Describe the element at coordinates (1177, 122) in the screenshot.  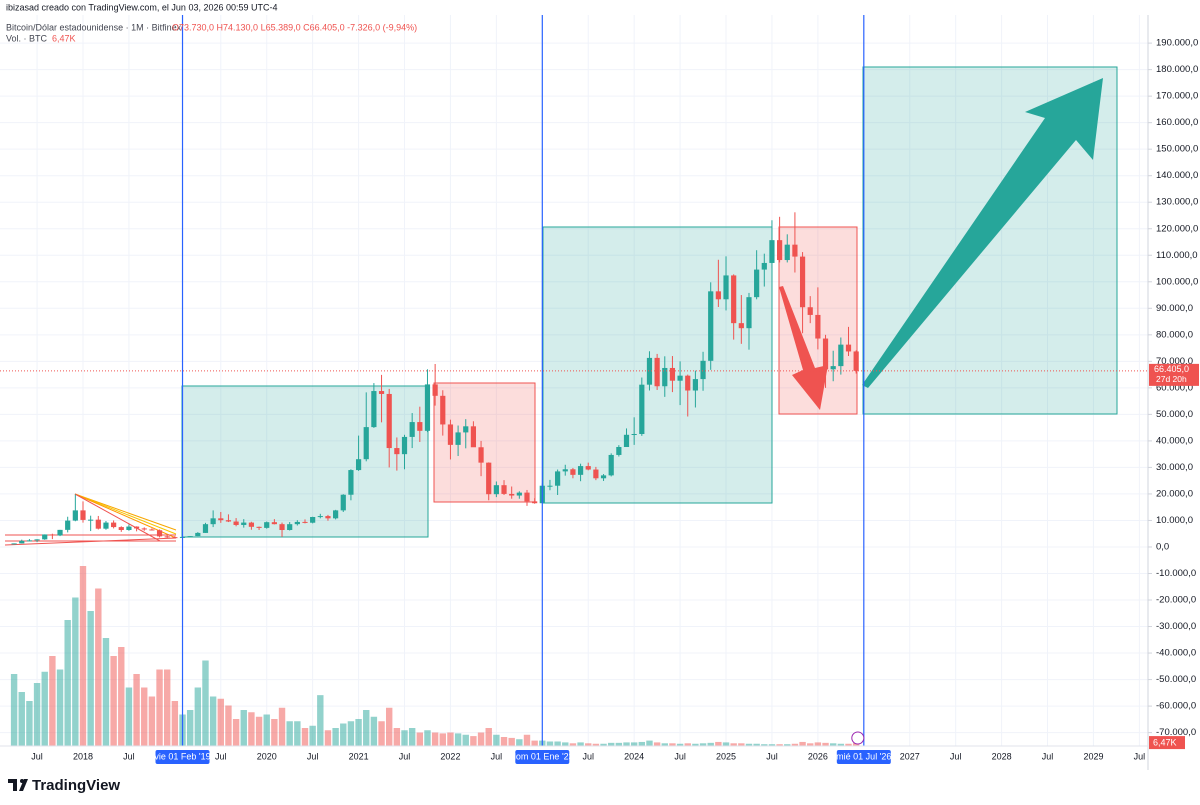
I see `y-tick-label: 160.000,0` at that location.